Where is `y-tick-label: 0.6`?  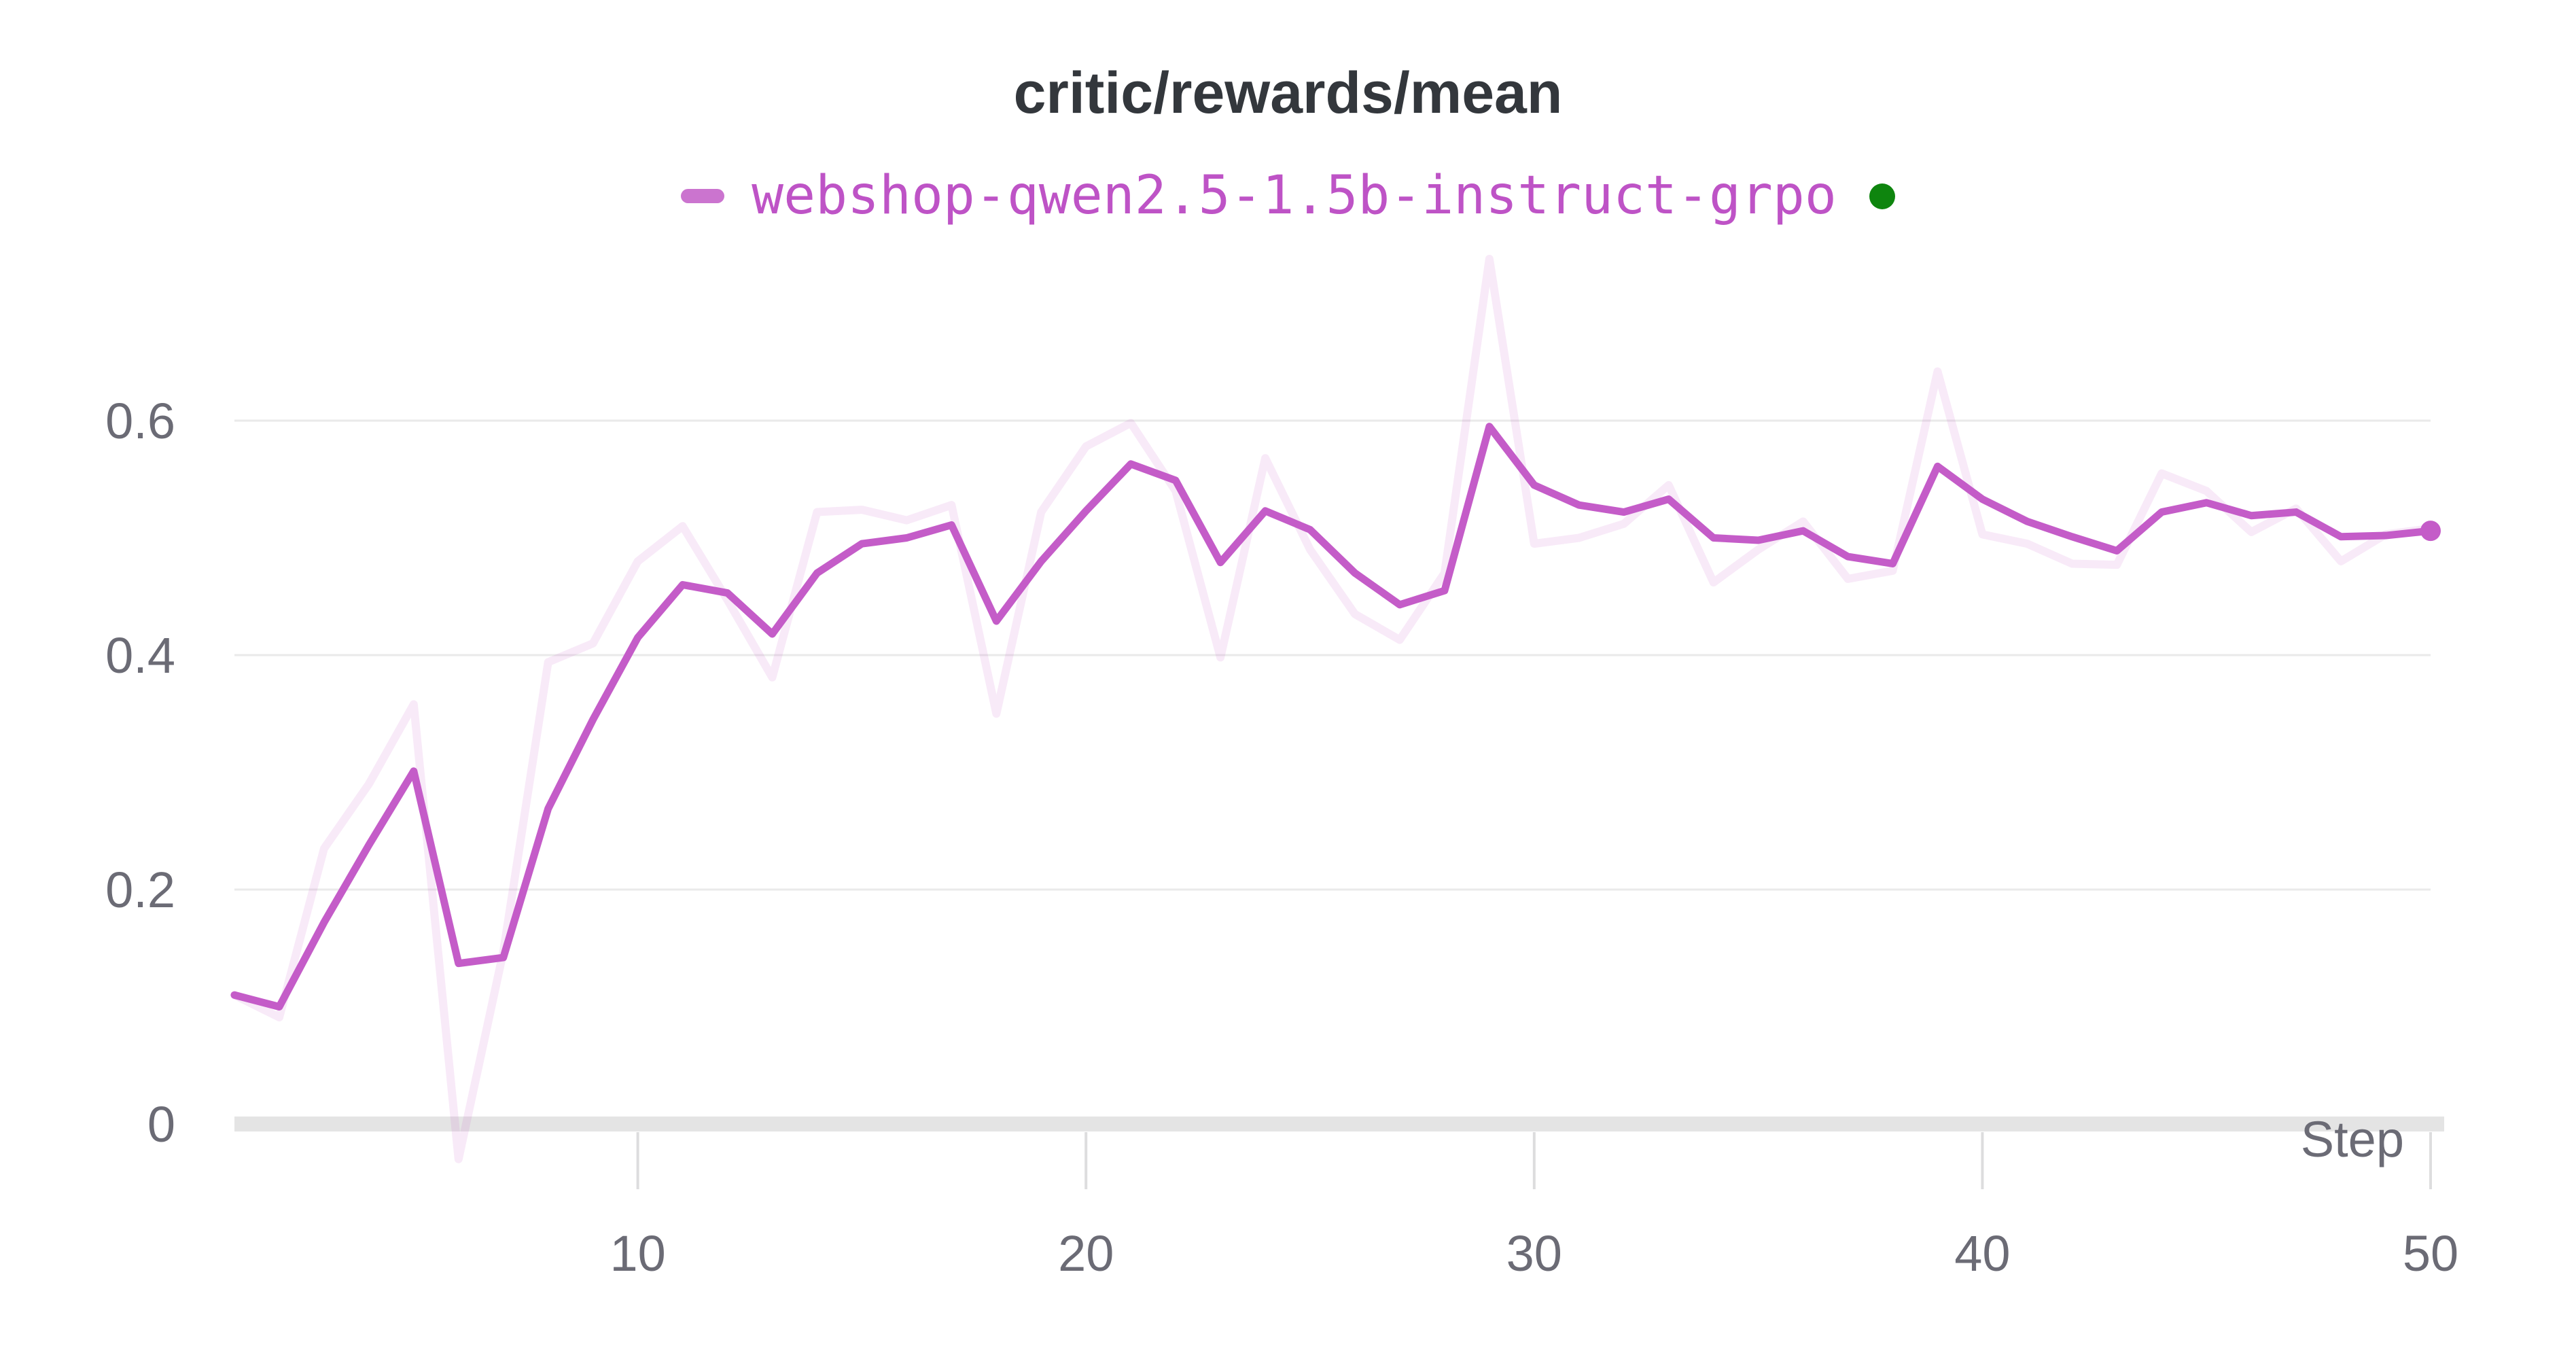 y-tick-label: 0.6 is located at coordinates (140, 421).